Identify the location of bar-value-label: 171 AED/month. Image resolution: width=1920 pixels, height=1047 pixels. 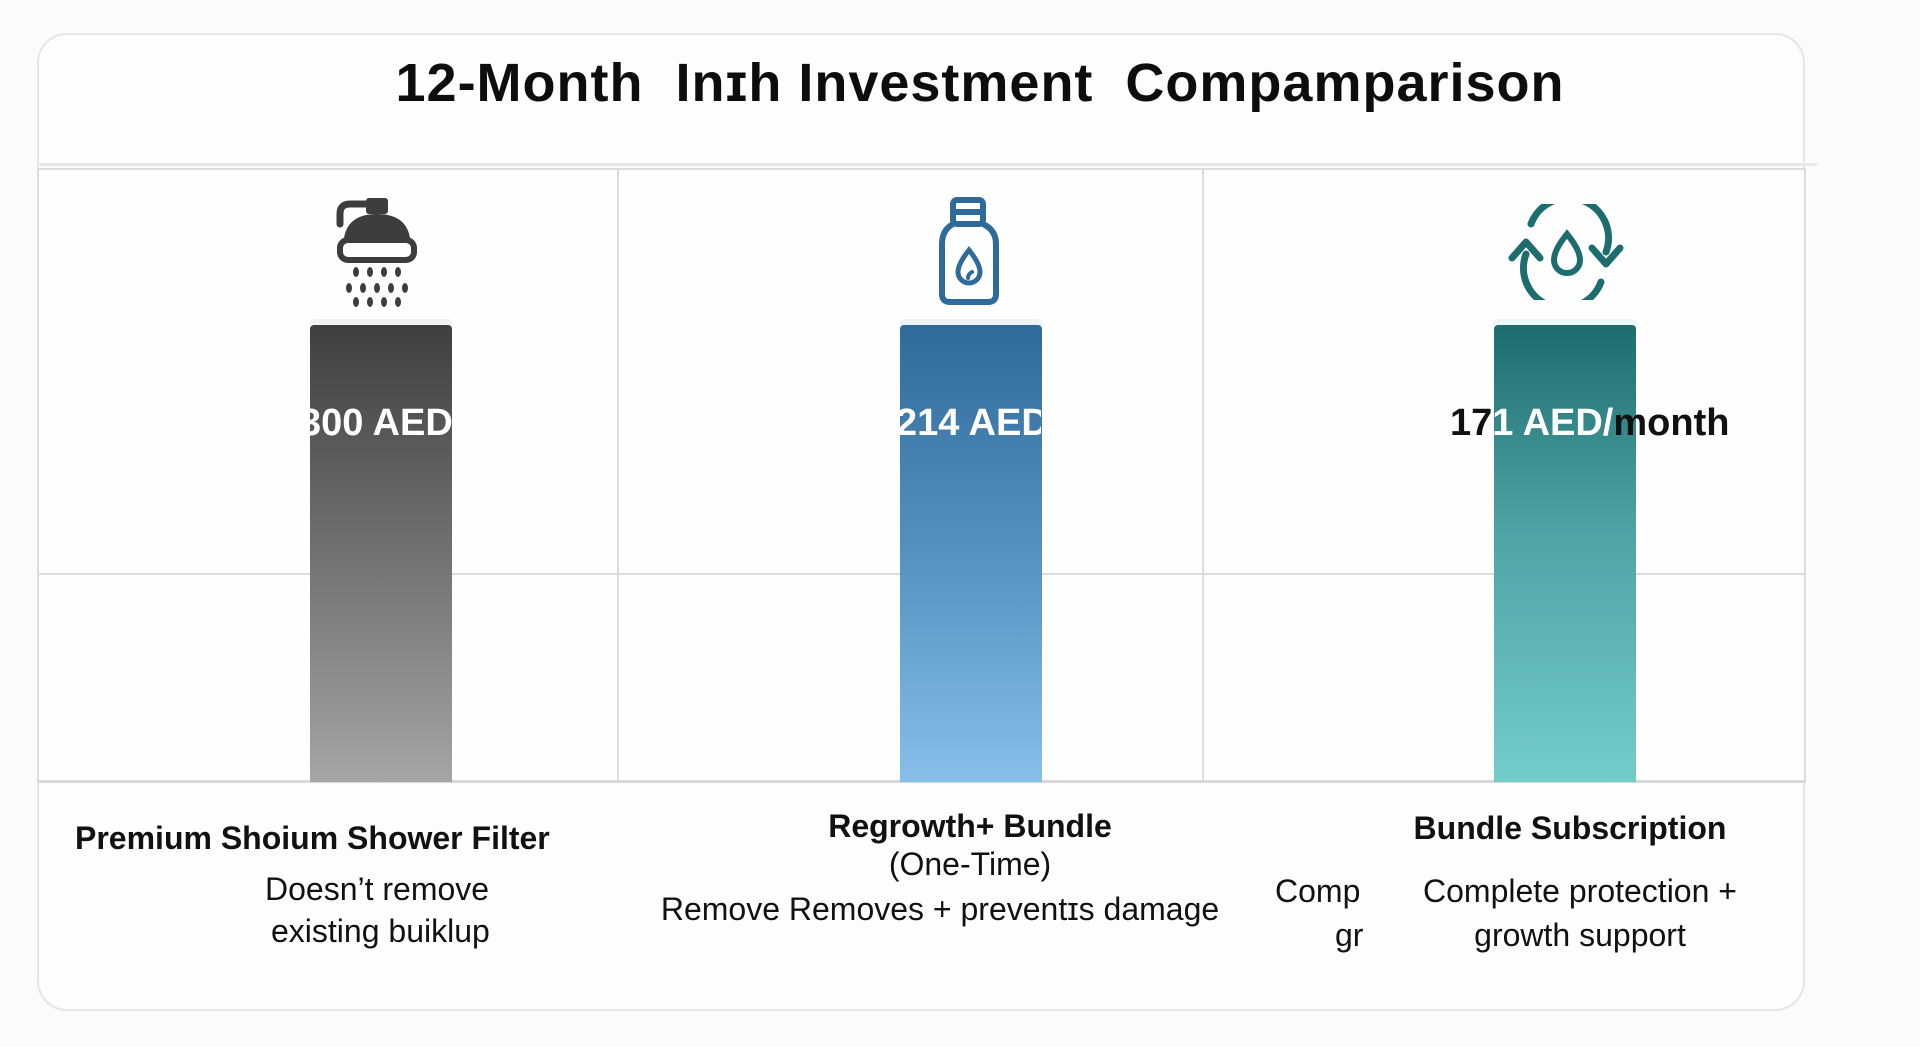
(1600, 423).